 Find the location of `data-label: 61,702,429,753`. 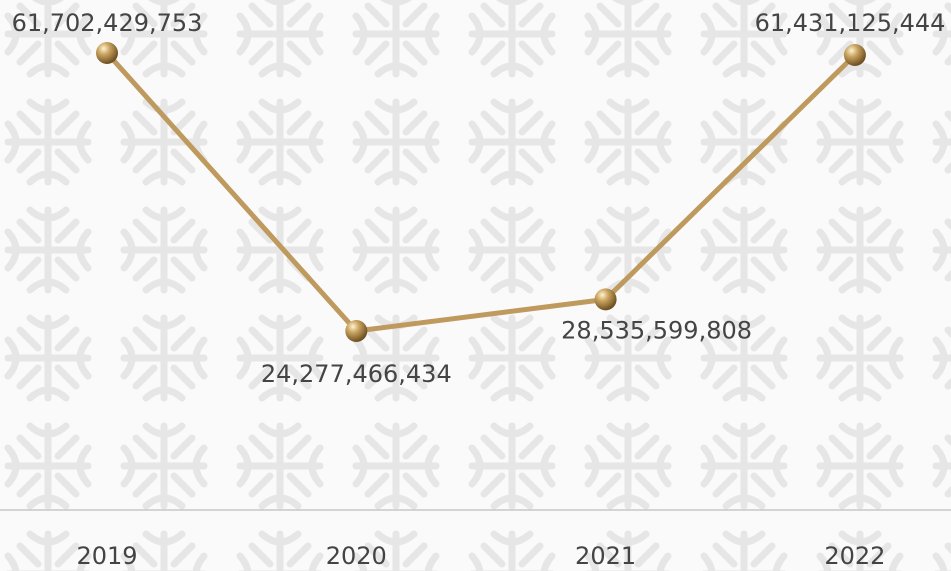

data-label: 61,702,429,753 is located at coordinates (107, 23).